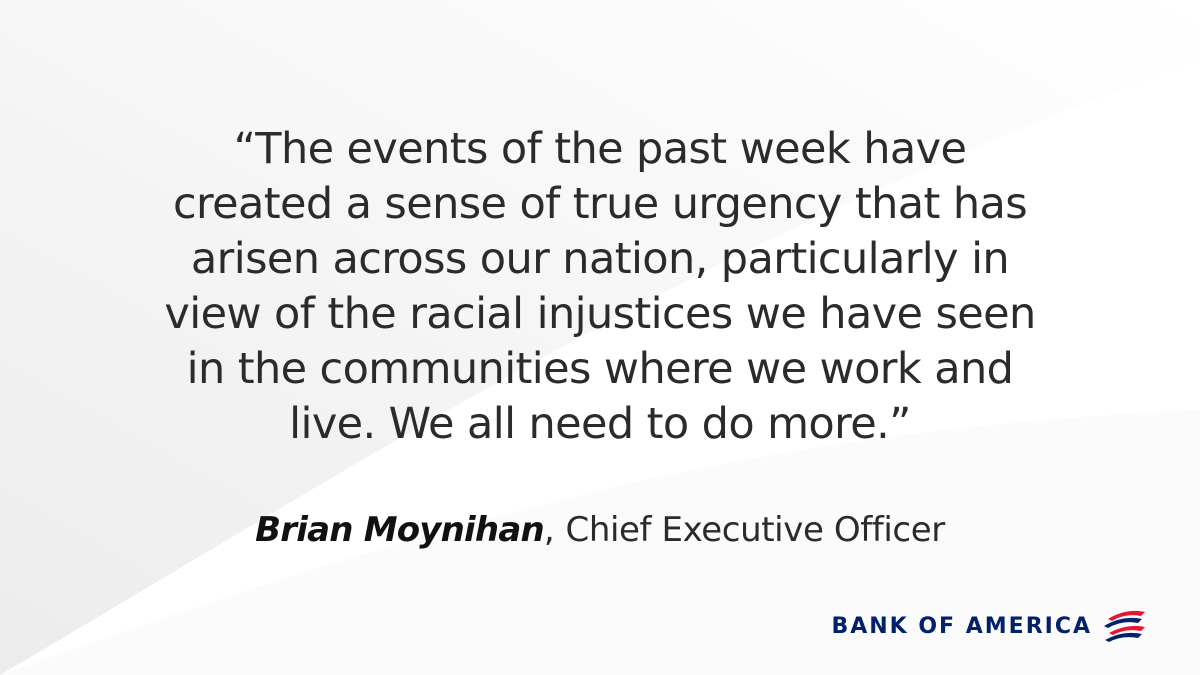 Image resolution: width=1200 pixels, height=675 pixels. I want to click on speaker-name: Brian Moynihan, so click(400, 530).